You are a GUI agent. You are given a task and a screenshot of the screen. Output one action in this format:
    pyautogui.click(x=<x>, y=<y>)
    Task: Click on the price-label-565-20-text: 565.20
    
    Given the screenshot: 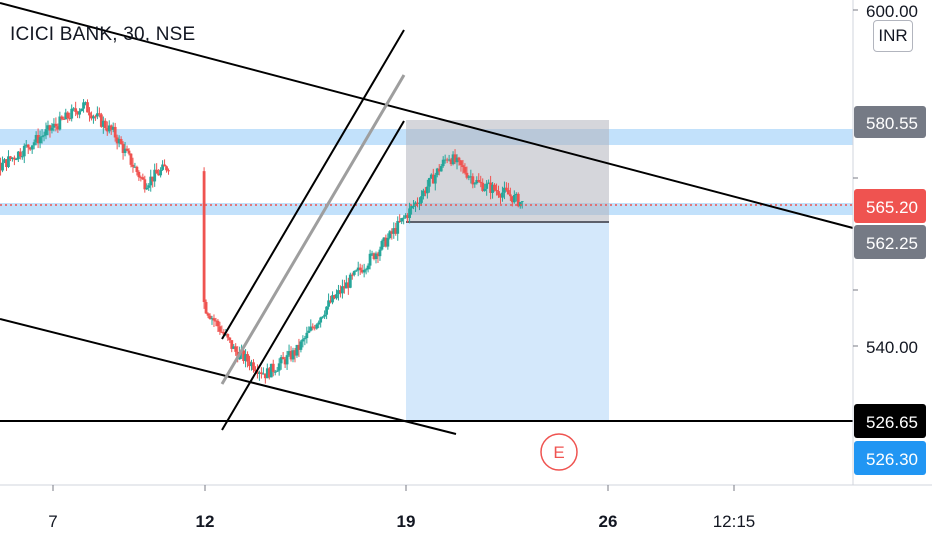 What is the action you would take?
    pyautogui.click(x=892, y=207)
    